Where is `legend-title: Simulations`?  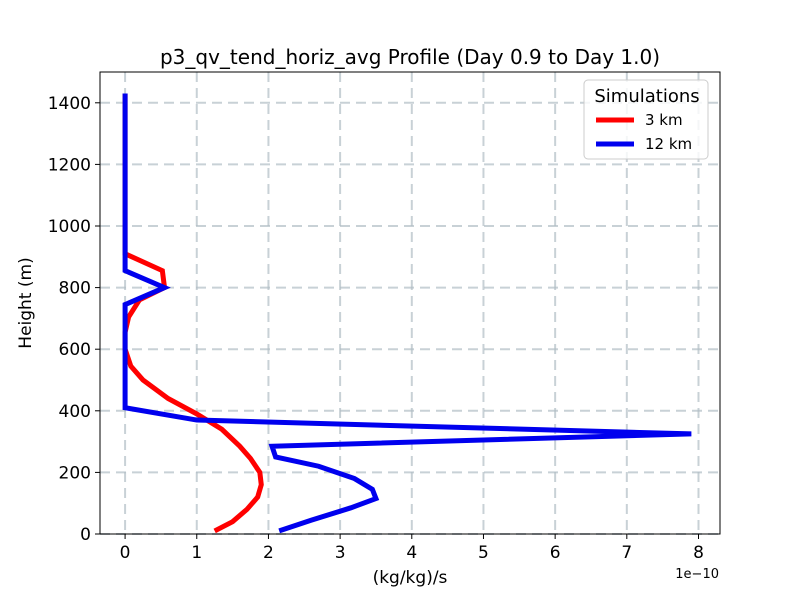 legend-title: Simulations is located at coordinates (646, 96).